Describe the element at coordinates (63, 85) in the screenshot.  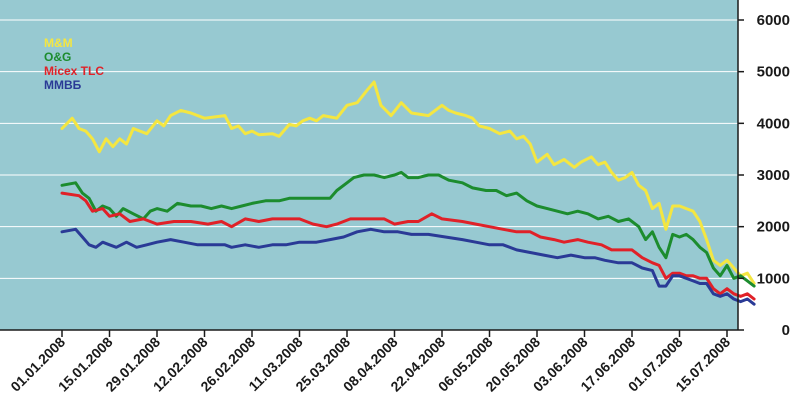
I see `legend-label: ММВБ` at that location.